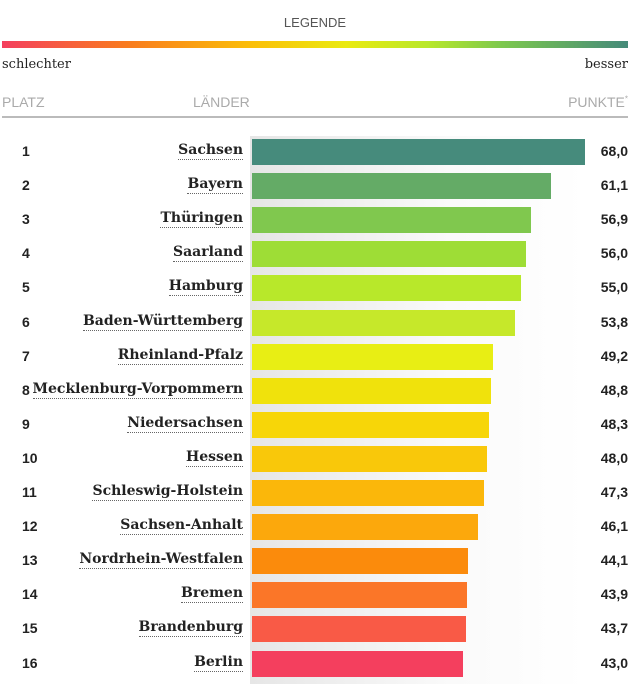  I want to click on table-row: 5 Hamburg 55,0, so click(315, 288).